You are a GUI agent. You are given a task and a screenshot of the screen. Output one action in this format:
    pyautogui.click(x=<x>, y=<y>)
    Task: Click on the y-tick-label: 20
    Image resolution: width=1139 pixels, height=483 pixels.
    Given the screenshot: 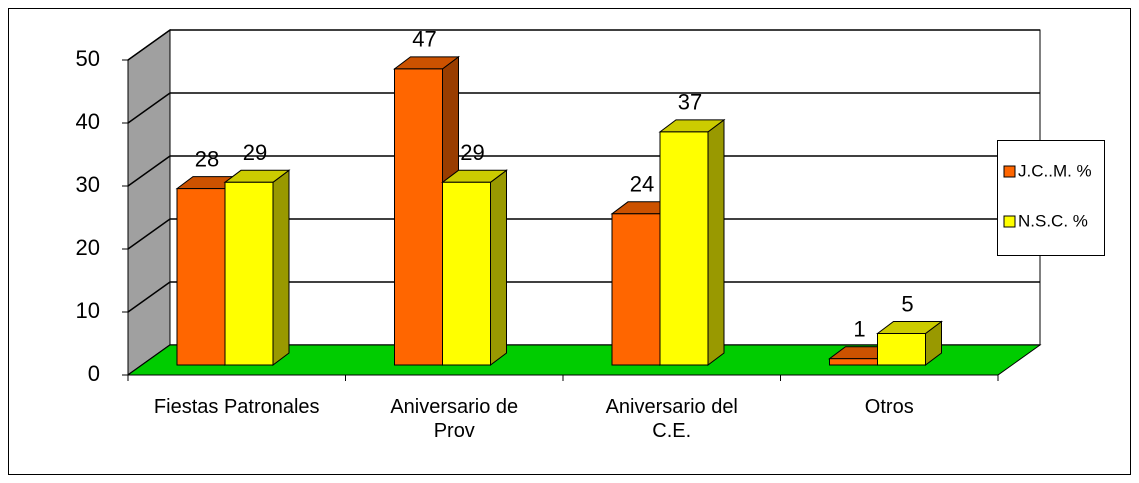 What is the action you would take?
    pyautogui.click(x=88, y=247)
    